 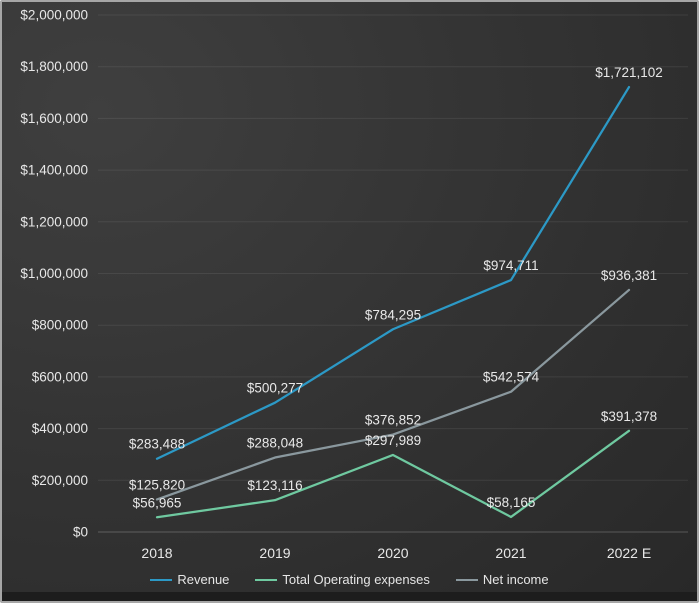 I want to click on data-label: $542,574, so click(x=511, y=377).